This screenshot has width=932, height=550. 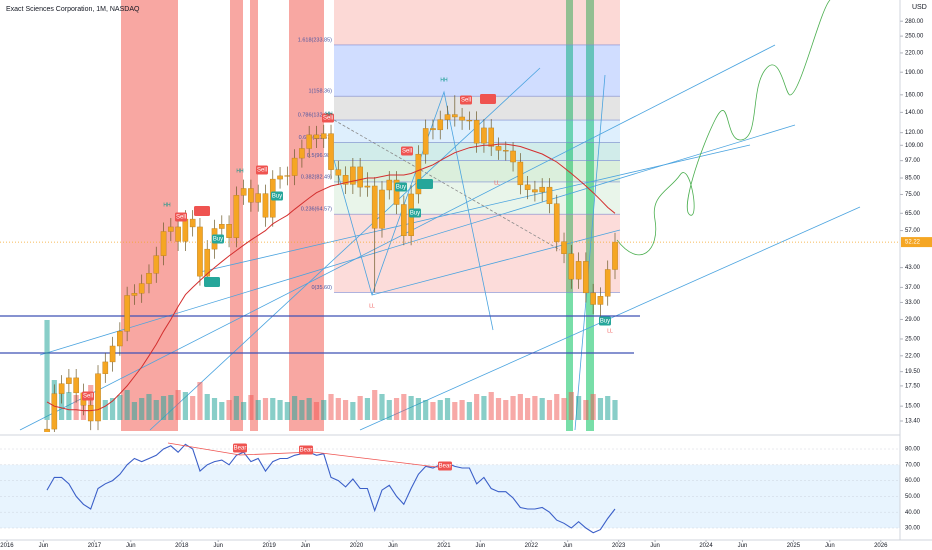 What do you see at coordinates (319, 156) in the screenshot?
I see `fib-label: 0.5(96.98)` at bounding box center [319, 156].